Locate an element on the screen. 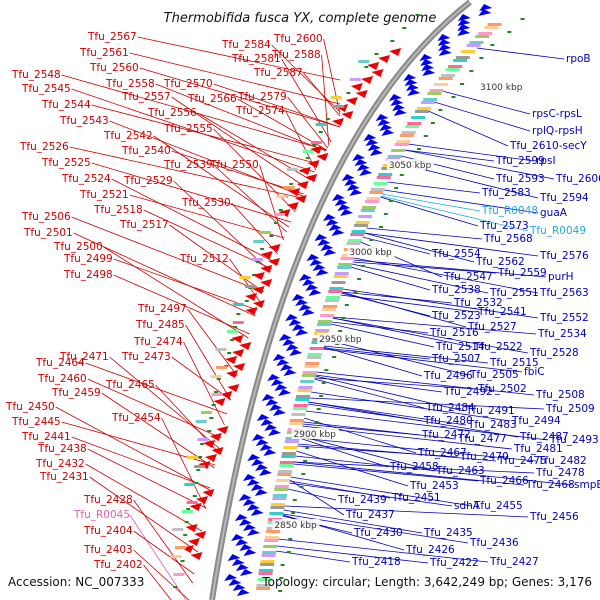 This screenshot has width=600, height=600. gene-label: Tfu_2441 is located at coordinates (46, 437).